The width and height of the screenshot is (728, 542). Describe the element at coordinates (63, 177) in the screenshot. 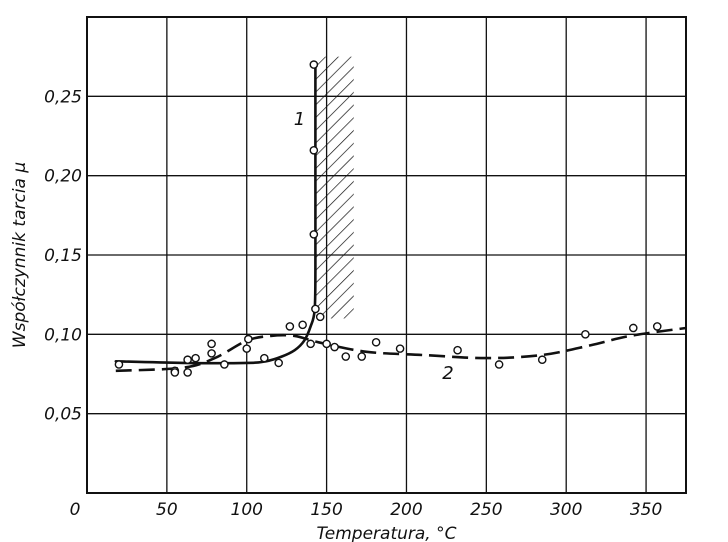

I see `y-tick-label: 0,20` at that location.